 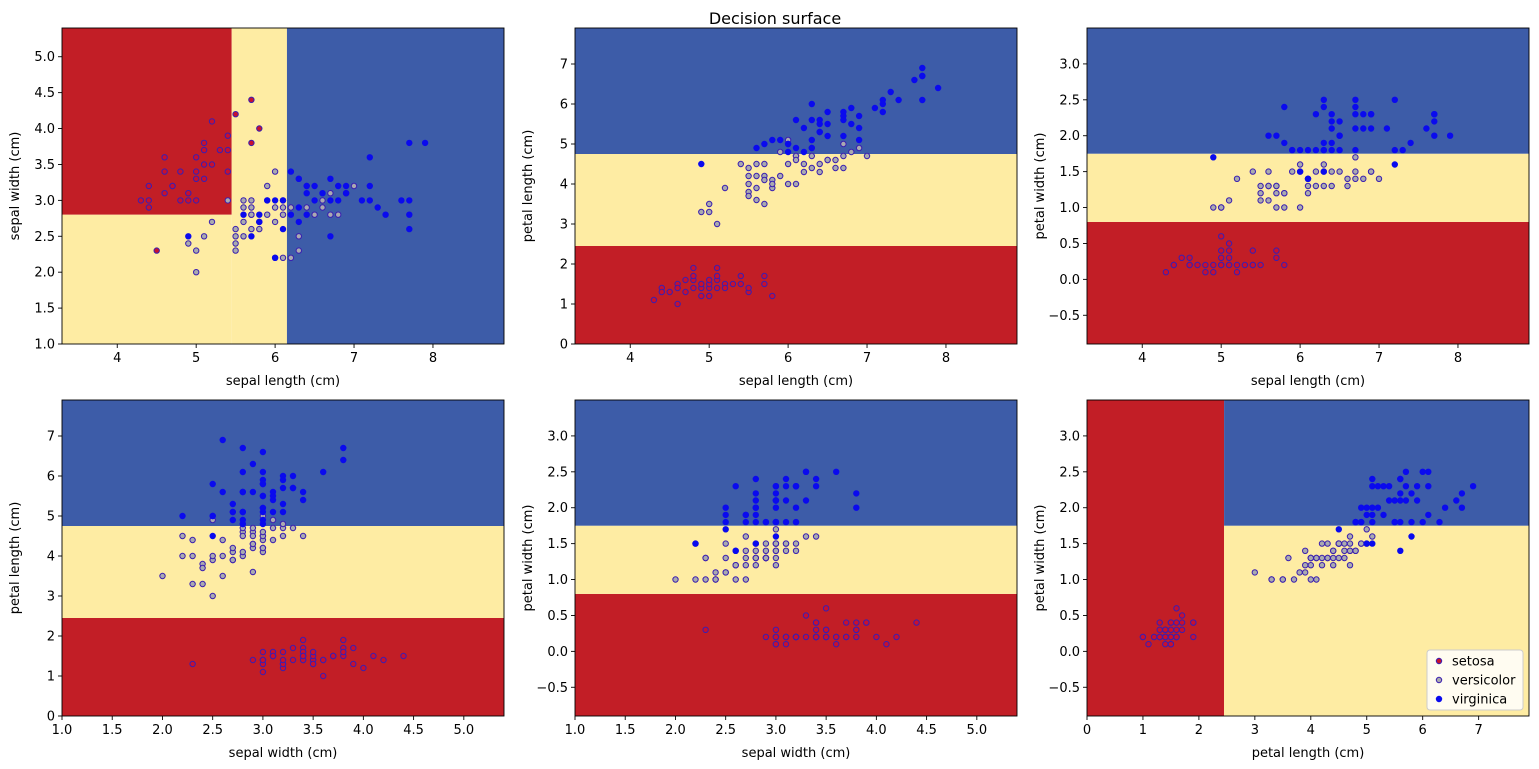 I want to click on x-tick-label: 7, so click(x=354, y=358).